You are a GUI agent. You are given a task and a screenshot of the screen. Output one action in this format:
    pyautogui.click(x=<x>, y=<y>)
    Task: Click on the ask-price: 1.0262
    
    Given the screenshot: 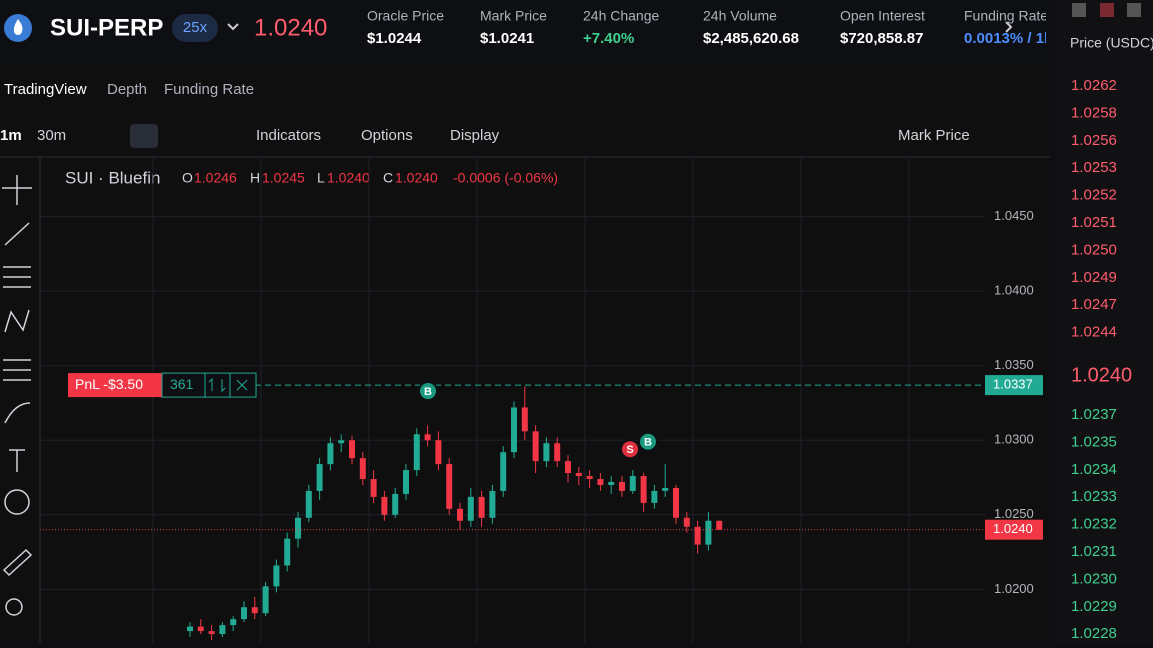 What is the action you would take?
    pyautogui.click(x=1094, y=85)
    